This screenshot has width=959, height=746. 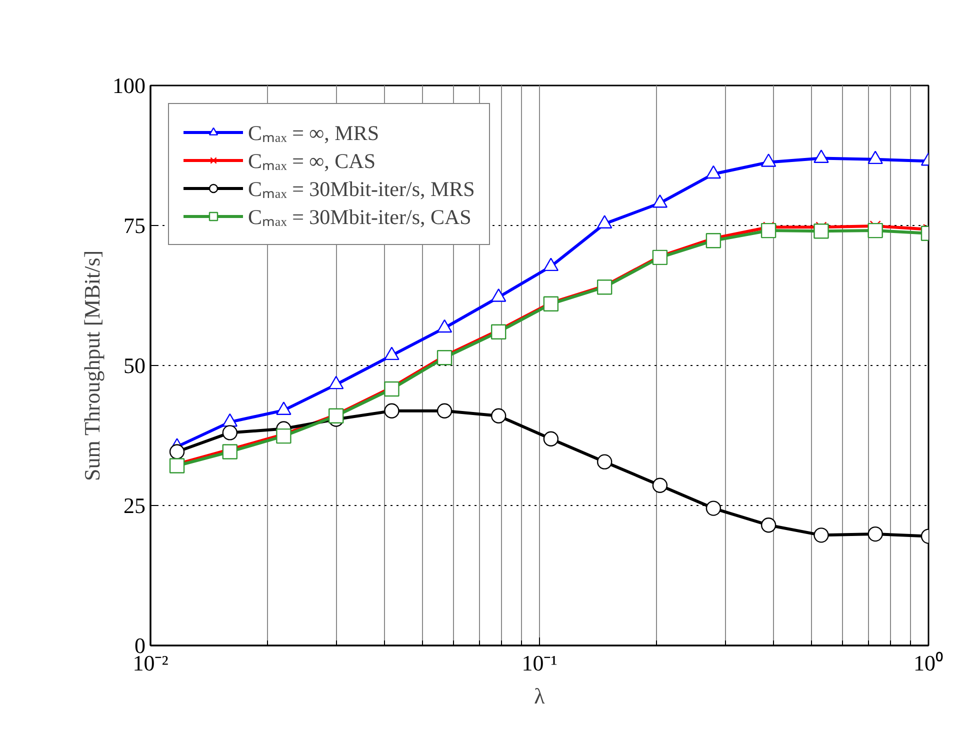 What do you see at coordinates (314, 133) in the screenshot?
I see `legend-label: Cₘₐₓ = ∞, MRS` at bounding box center [314, 133].